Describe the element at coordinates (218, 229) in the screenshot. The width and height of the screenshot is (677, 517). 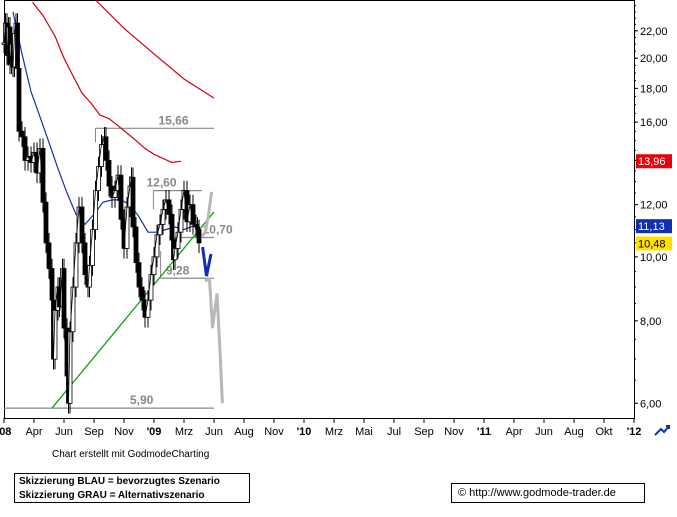
I see `level-label: 10,70` at that location.